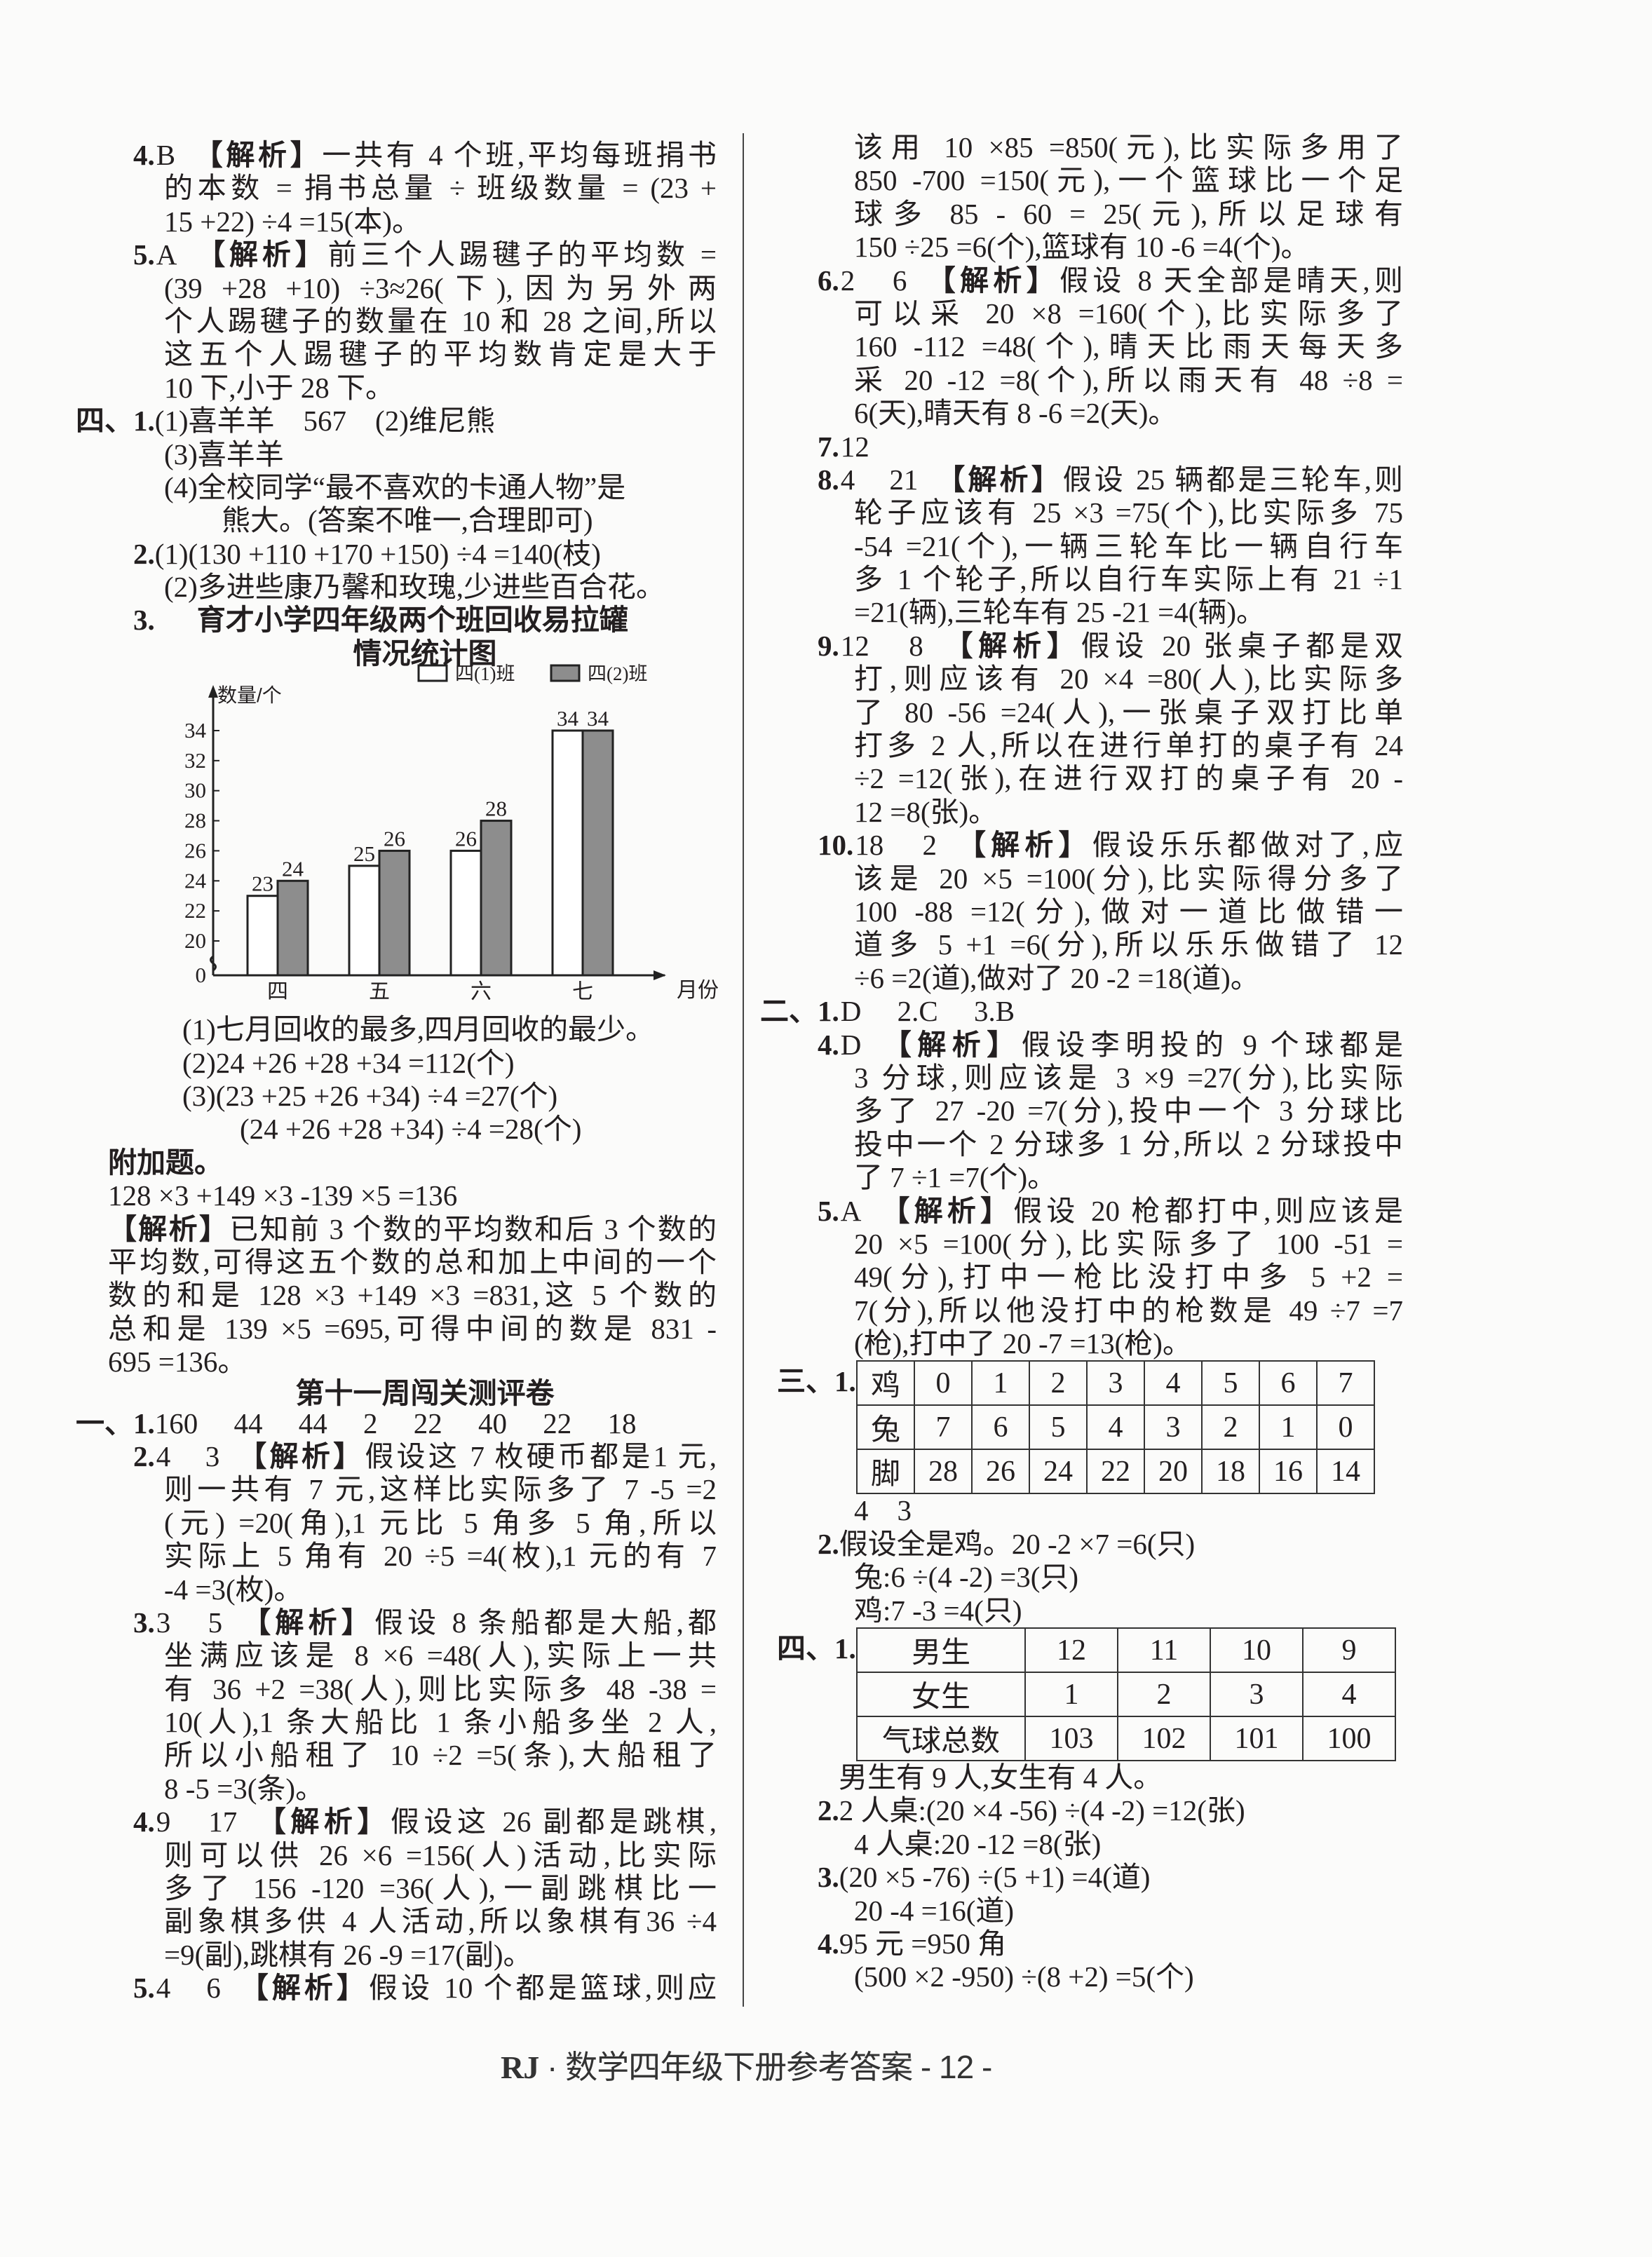 Image resolution: width=1652 pixels, height=2257 pixels. Describe the element at coordinates (485, 673) in the screenshot. I see `legend-label: 四(1)班` at that location.